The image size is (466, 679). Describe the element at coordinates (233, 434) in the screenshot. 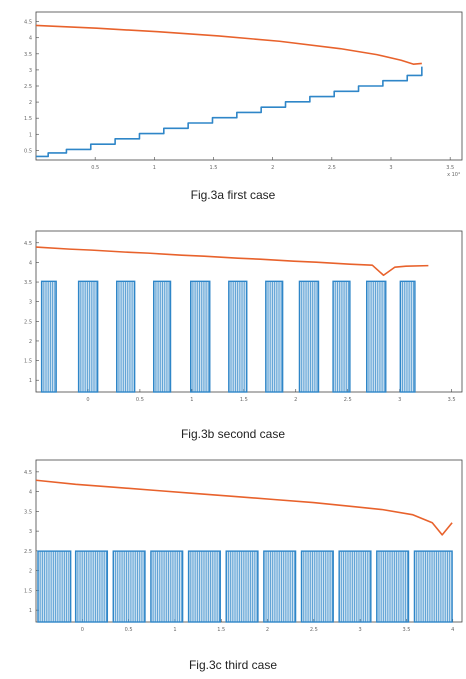

I see `caption-b: Fig.3b second case` at that location.